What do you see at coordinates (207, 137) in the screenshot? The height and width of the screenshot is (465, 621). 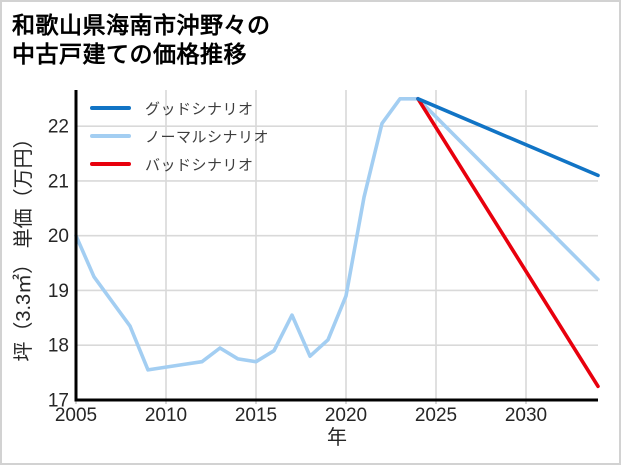 I see `legend-label-normal: ノーマルシナリオ` at bounding box center [207, 137].